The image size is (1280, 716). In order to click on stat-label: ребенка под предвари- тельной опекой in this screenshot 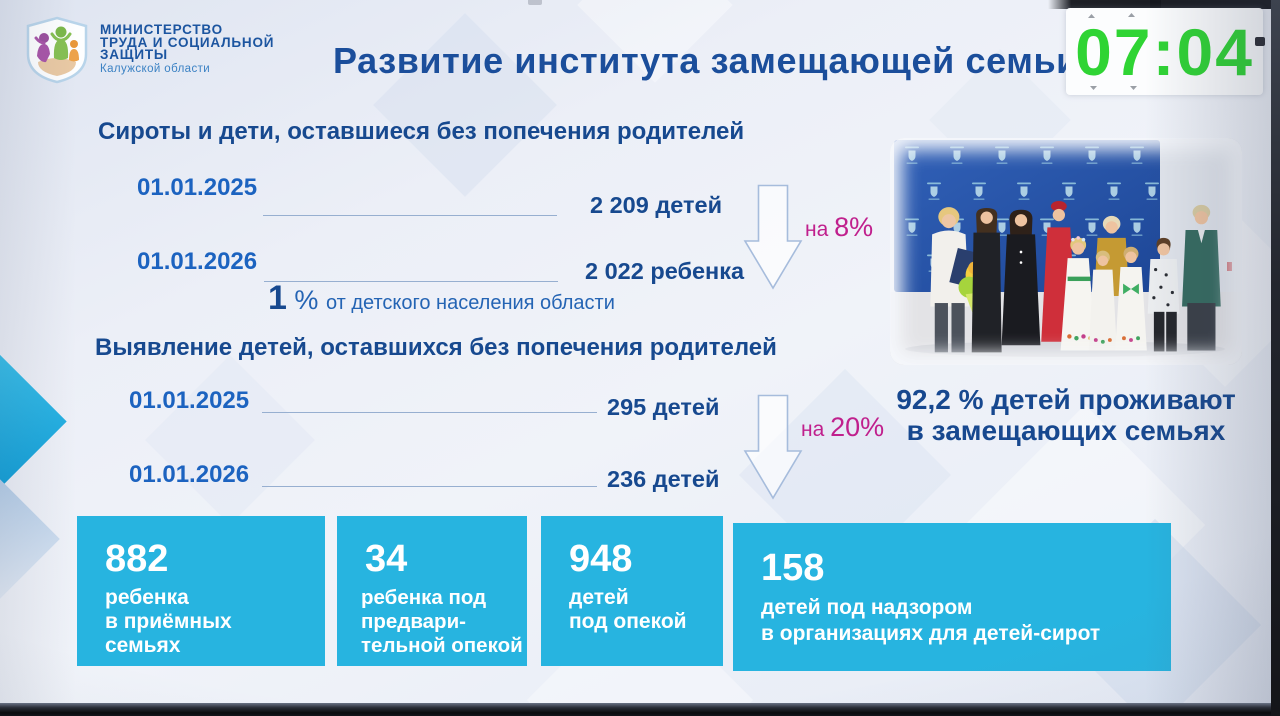, I will do `click(442, 621)`.